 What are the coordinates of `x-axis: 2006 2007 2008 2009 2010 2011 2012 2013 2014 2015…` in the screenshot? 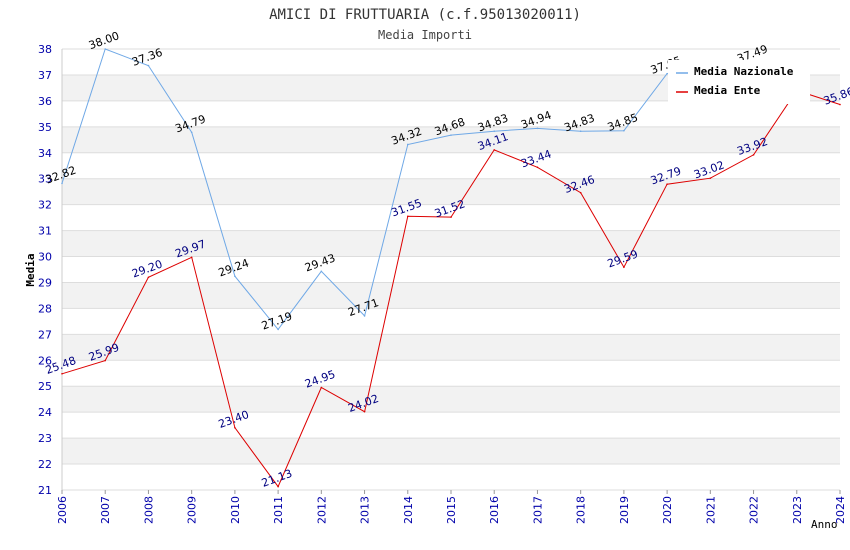 It's located at (451, 507).